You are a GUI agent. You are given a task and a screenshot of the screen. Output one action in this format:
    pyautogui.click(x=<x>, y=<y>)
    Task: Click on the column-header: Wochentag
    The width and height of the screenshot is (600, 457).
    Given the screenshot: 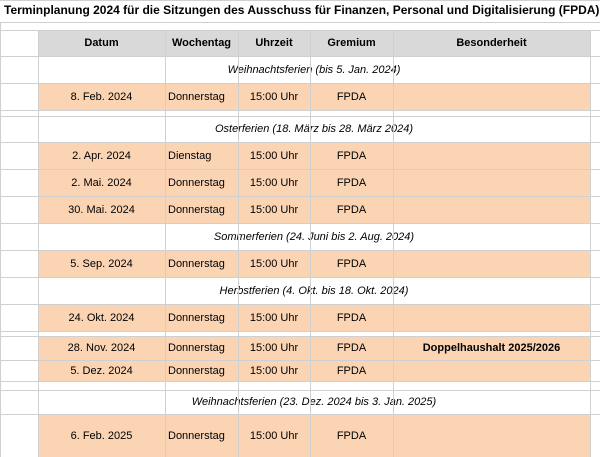 What is the action you would take?
    pyautogui.click(x=201, y=43)
    